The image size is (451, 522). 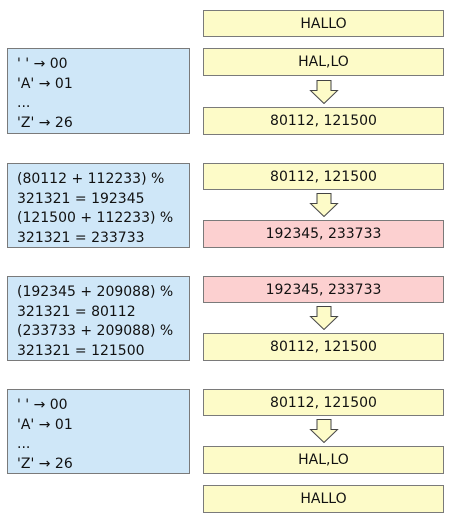 I want to click on decoded-split-text-label: HAL,LO, so click(x=323, y=460).